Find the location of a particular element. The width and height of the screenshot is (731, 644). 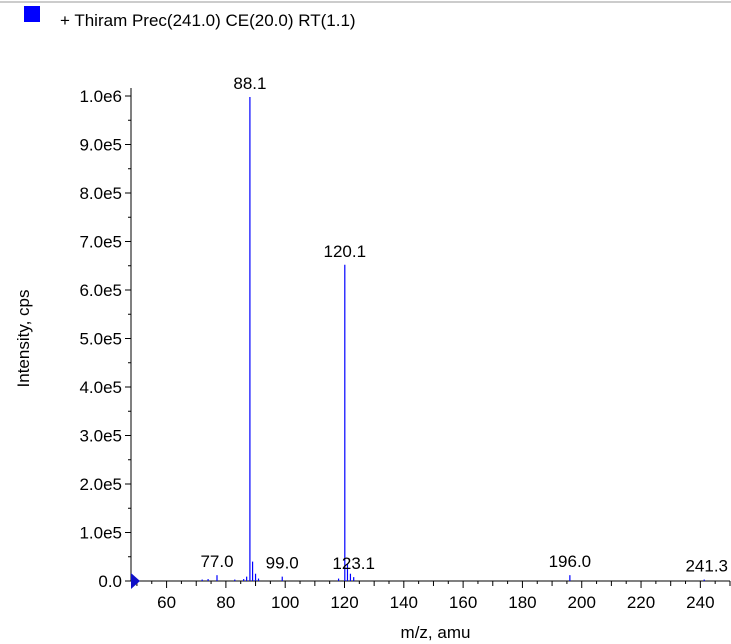

y-tick-label: 1.0e6 is located at coordinates (100, 96).